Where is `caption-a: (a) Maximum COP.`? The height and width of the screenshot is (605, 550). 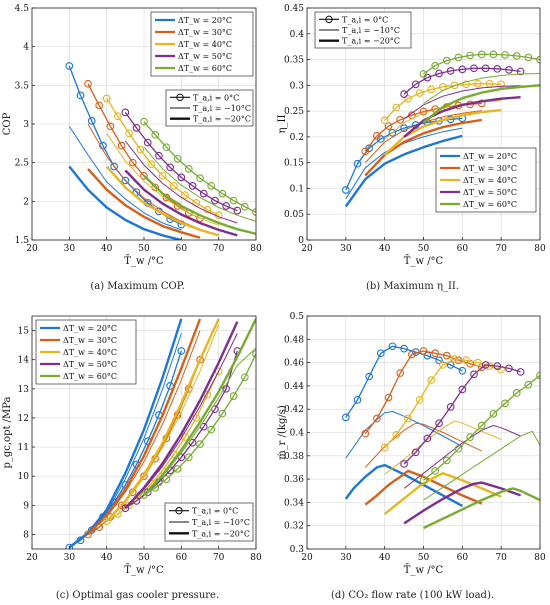 caption-a: (a) Maximum COP. is located at coordinates (137, 286).